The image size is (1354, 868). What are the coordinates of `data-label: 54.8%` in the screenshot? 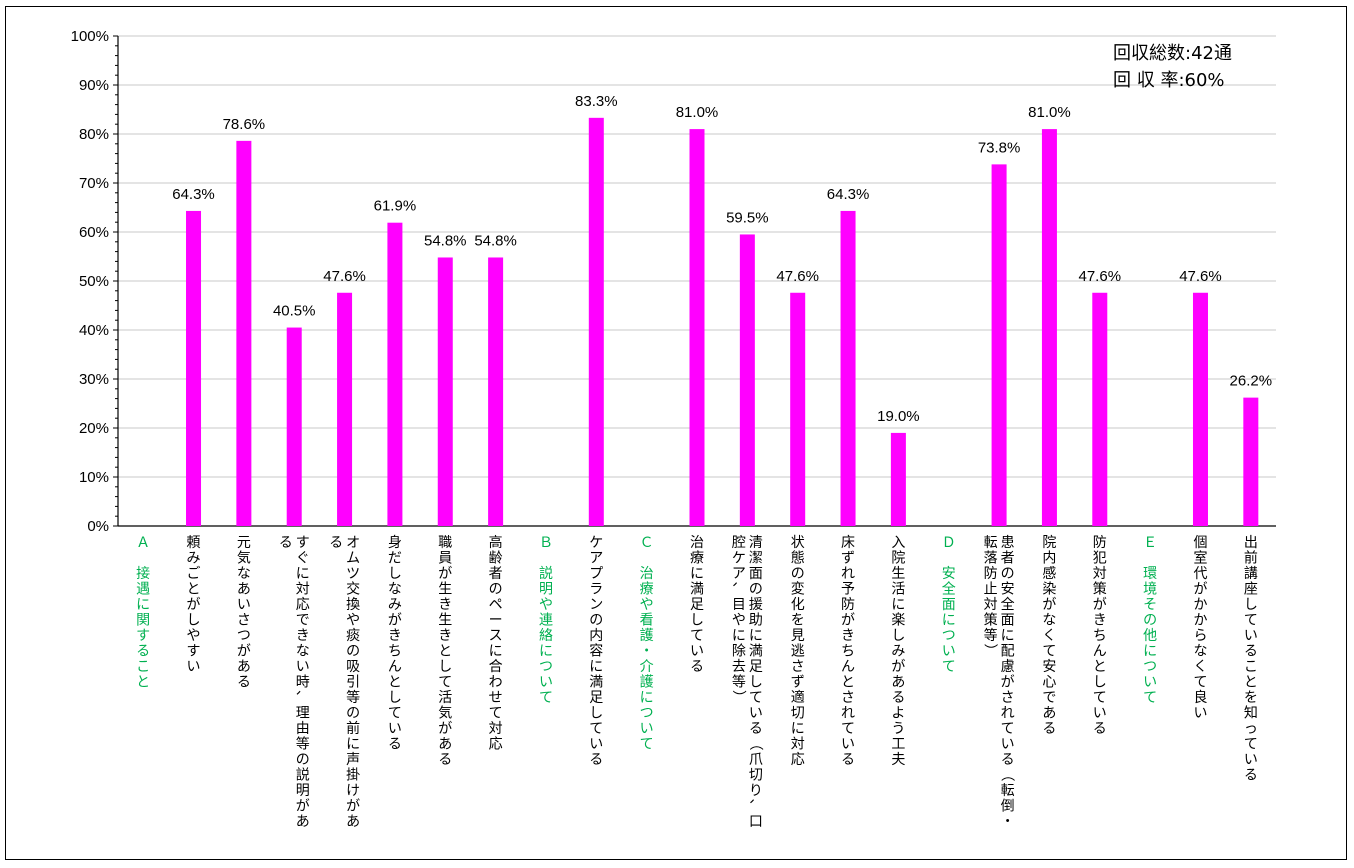 It's located at (495, 240).